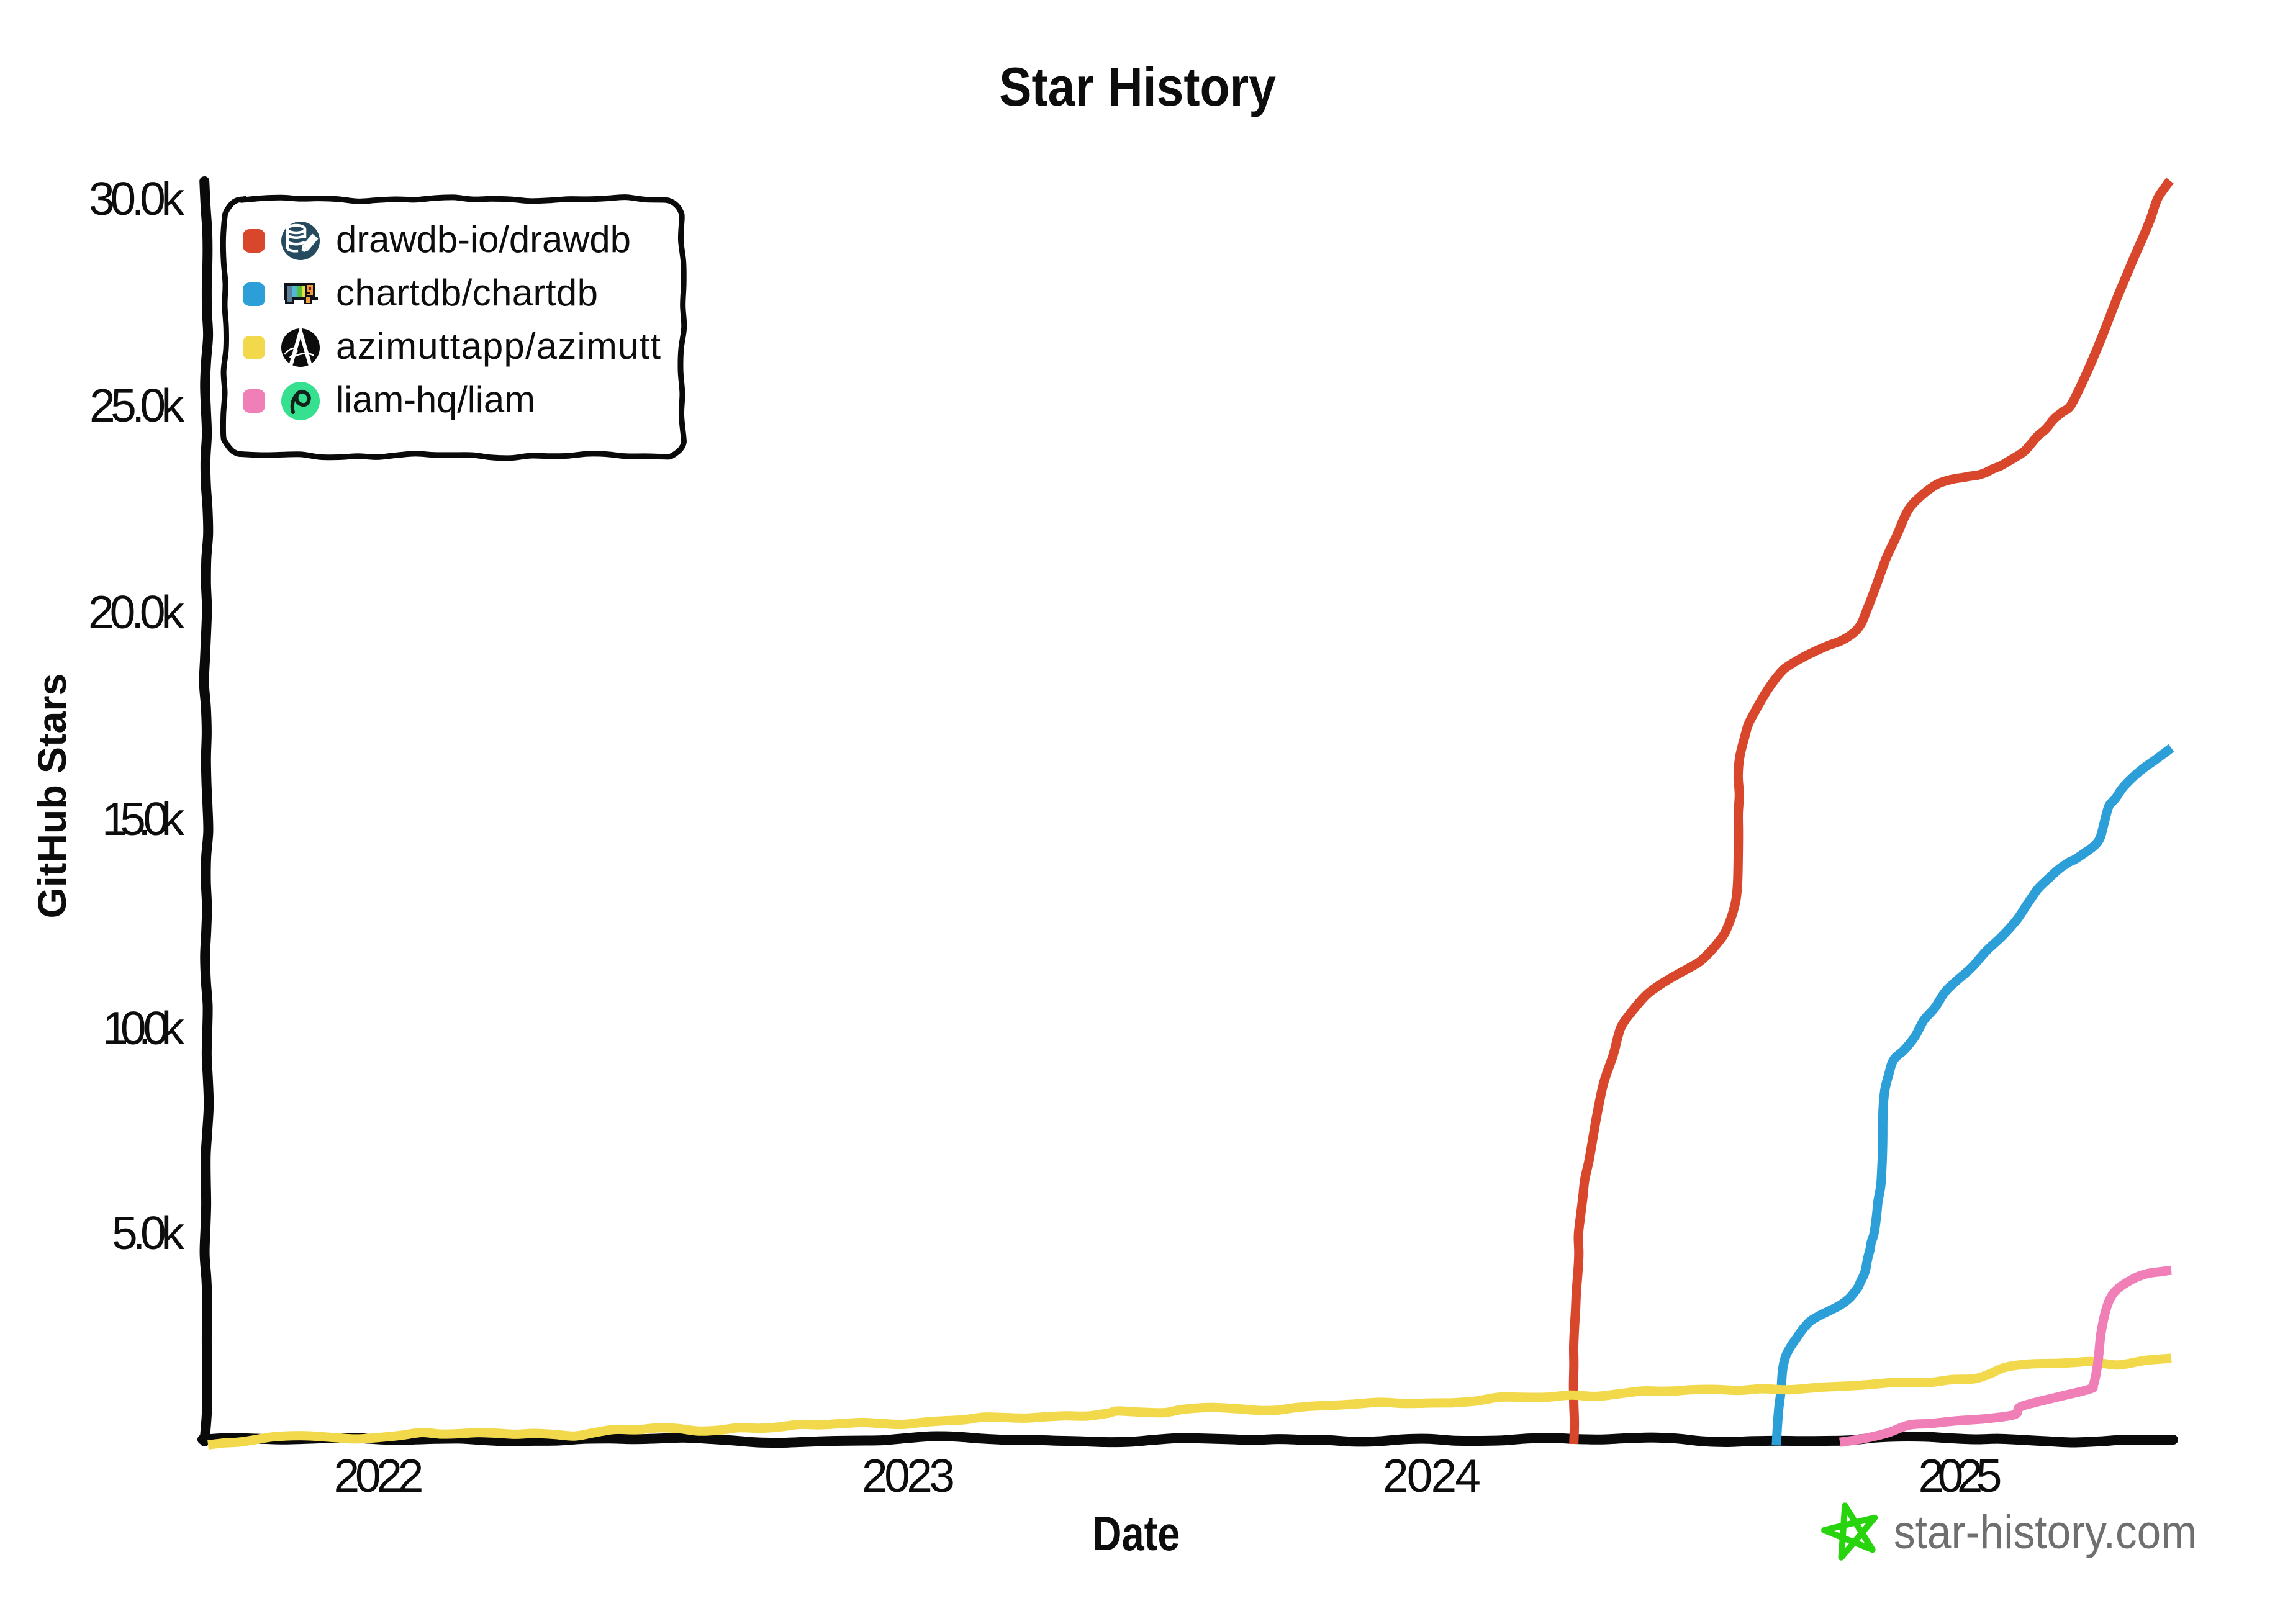  I want to click on svg-text: 20.0k, so click(136, 612).